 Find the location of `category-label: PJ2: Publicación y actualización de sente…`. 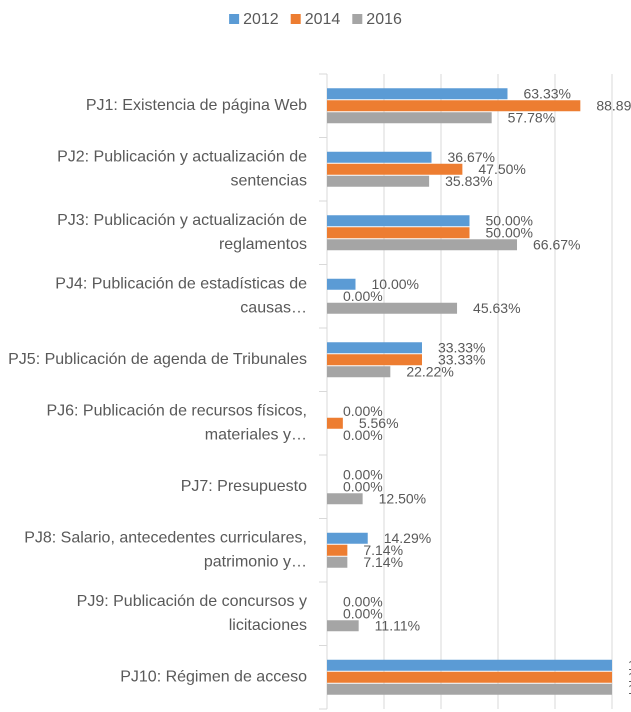

category-label: PJ2: Publicación y actualización de sente… is located at coordinates (182, 168).